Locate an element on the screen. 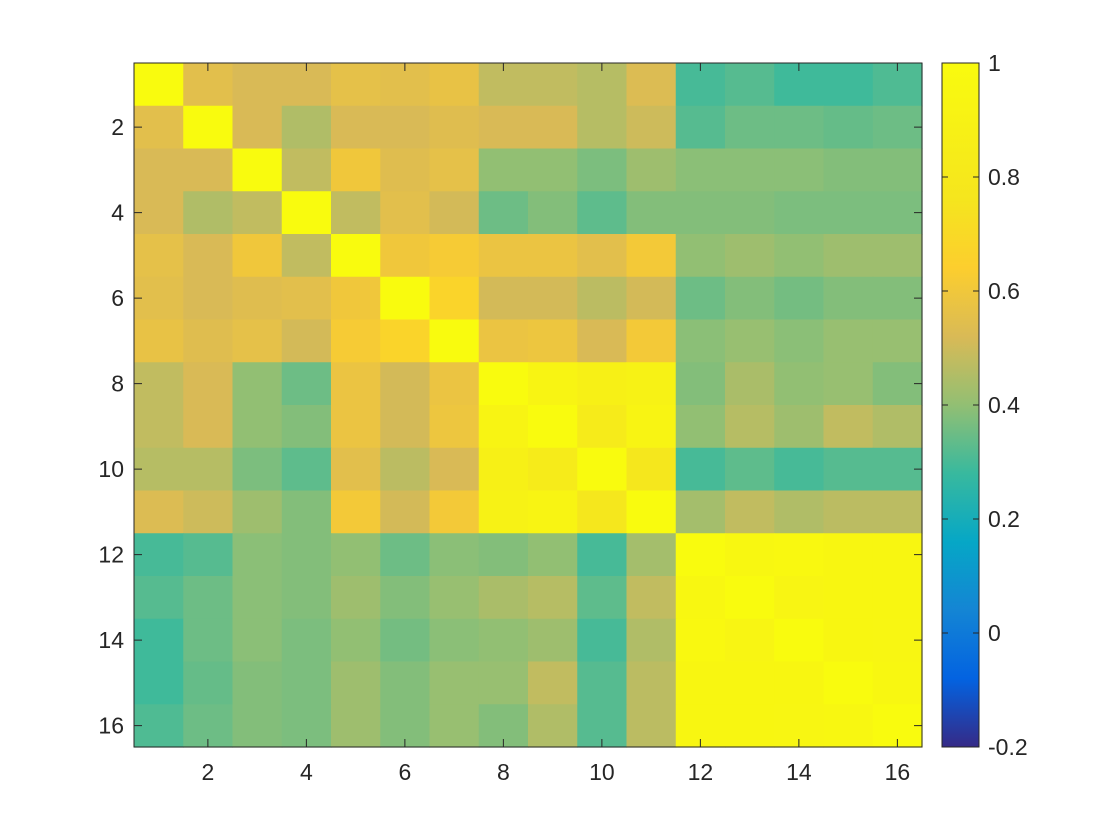 Image resolution: width=1120 pixels, height=840 pixels. x-tick-label: 4 is located at coordinates (306, 772).